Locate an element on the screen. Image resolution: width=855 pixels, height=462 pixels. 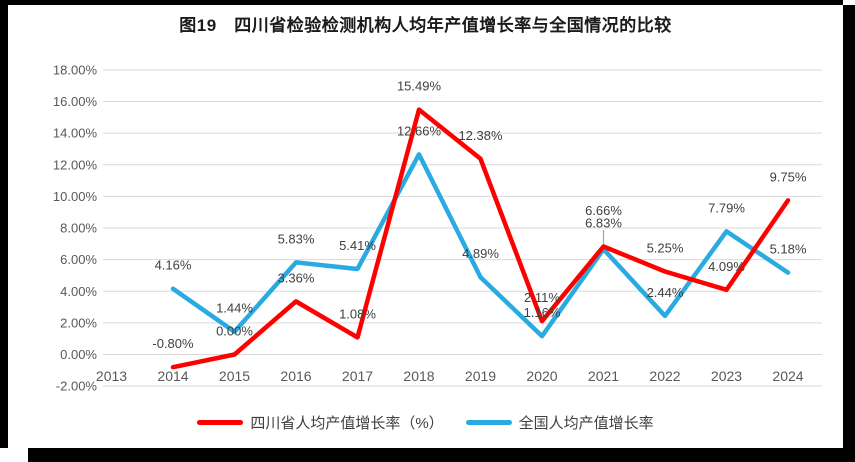
data-label: 2.11% is located at coordinates (542, 297).